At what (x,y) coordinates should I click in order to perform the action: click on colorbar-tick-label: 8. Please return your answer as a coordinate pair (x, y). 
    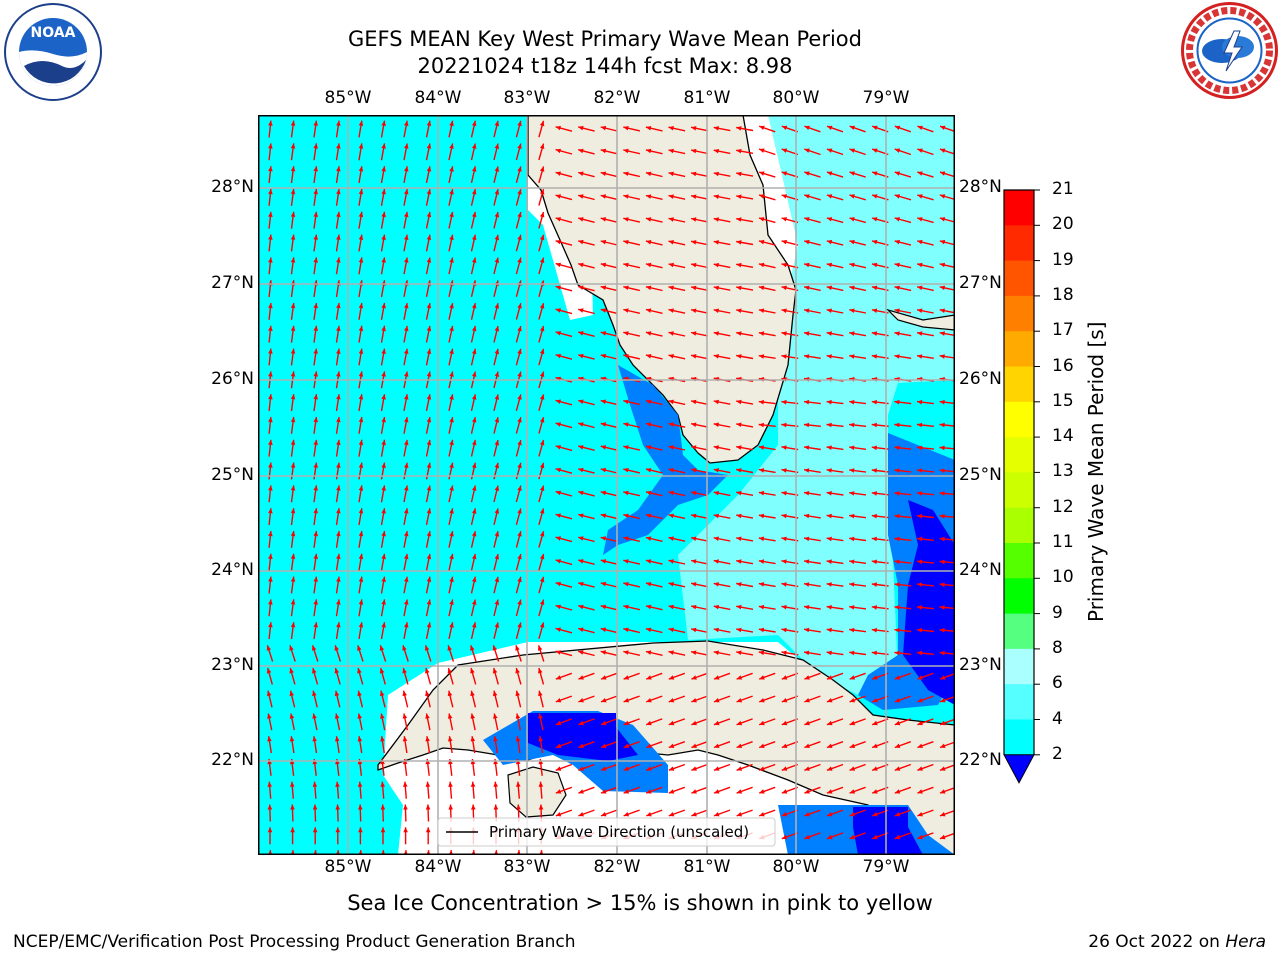
    Looking at the image, I should click on (1057, 647).